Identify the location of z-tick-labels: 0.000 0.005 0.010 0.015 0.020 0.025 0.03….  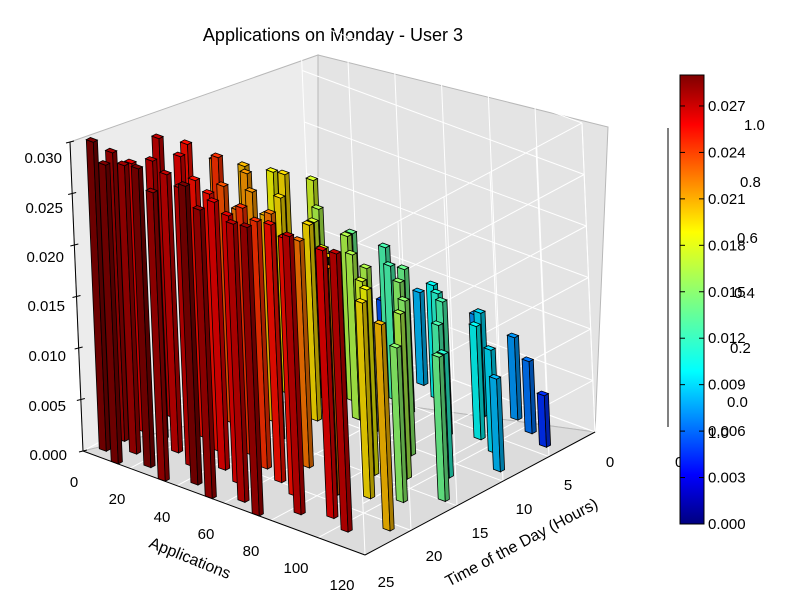
(45, 307).